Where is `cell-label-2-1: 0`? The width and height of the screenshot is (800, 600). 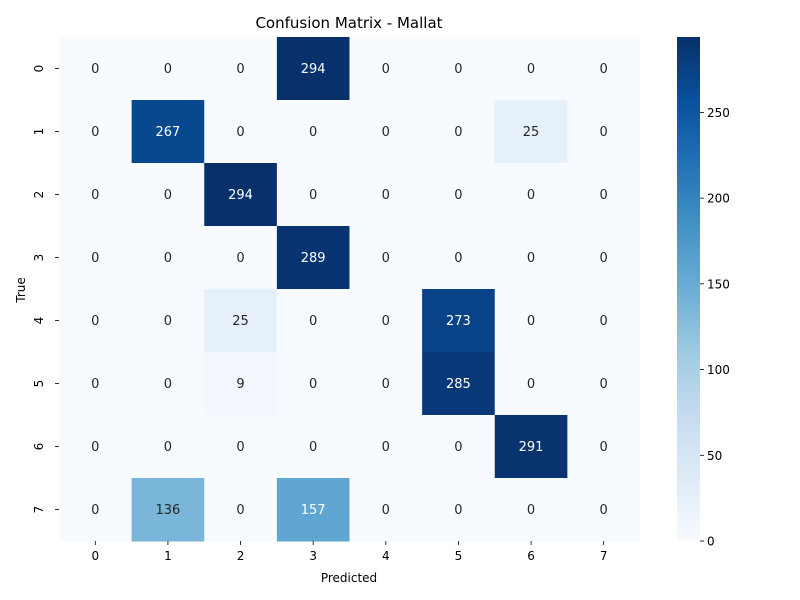
cell-label-2-1: 0 is located at coordinates (168, 195).